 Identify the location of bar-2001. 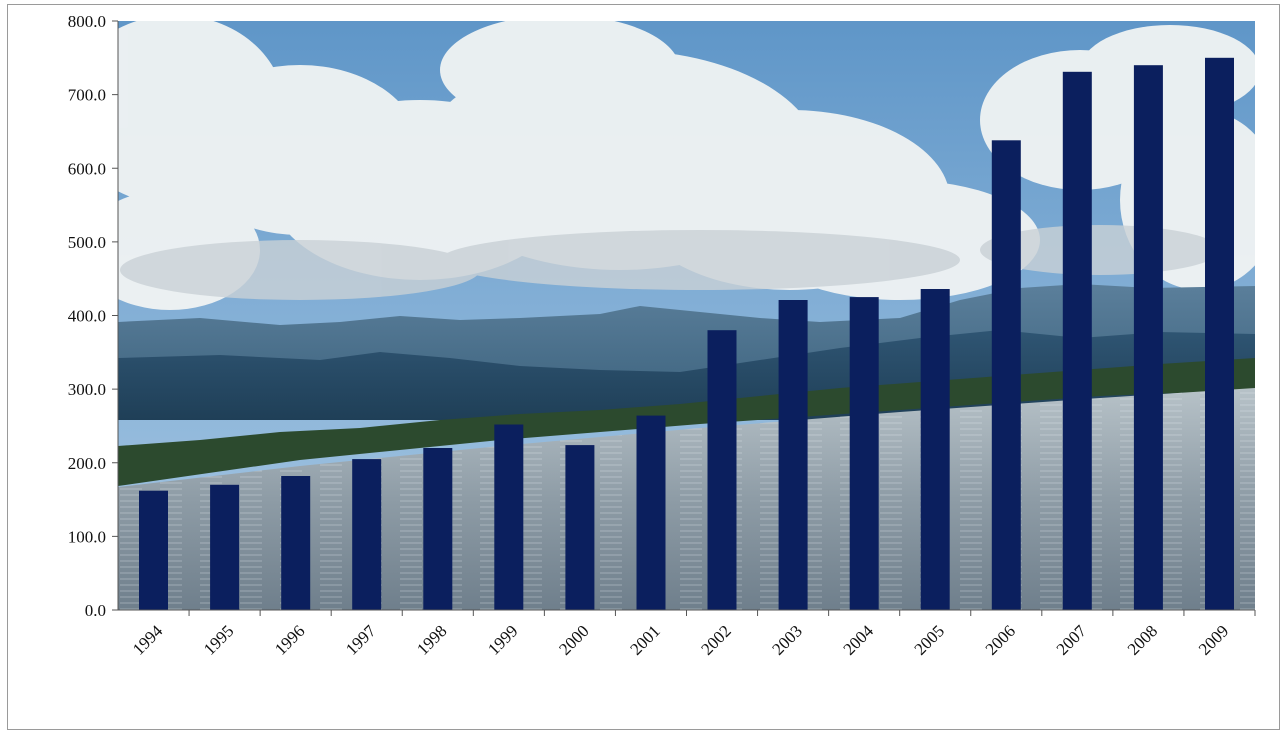
(651, 512).